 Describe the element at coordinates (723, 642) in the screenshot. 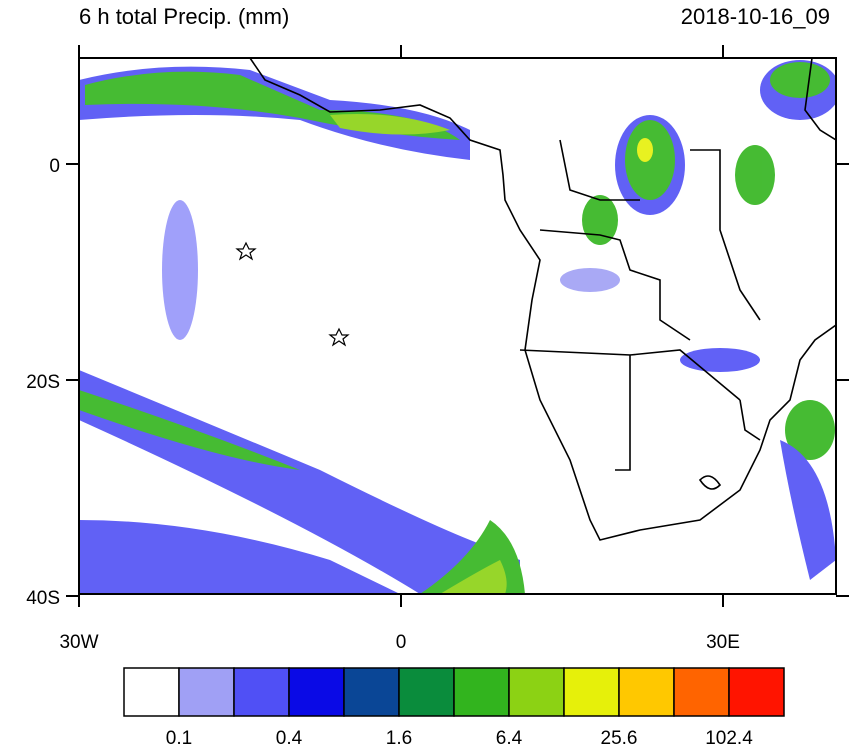

I see `lon-label: 30E` at that location.